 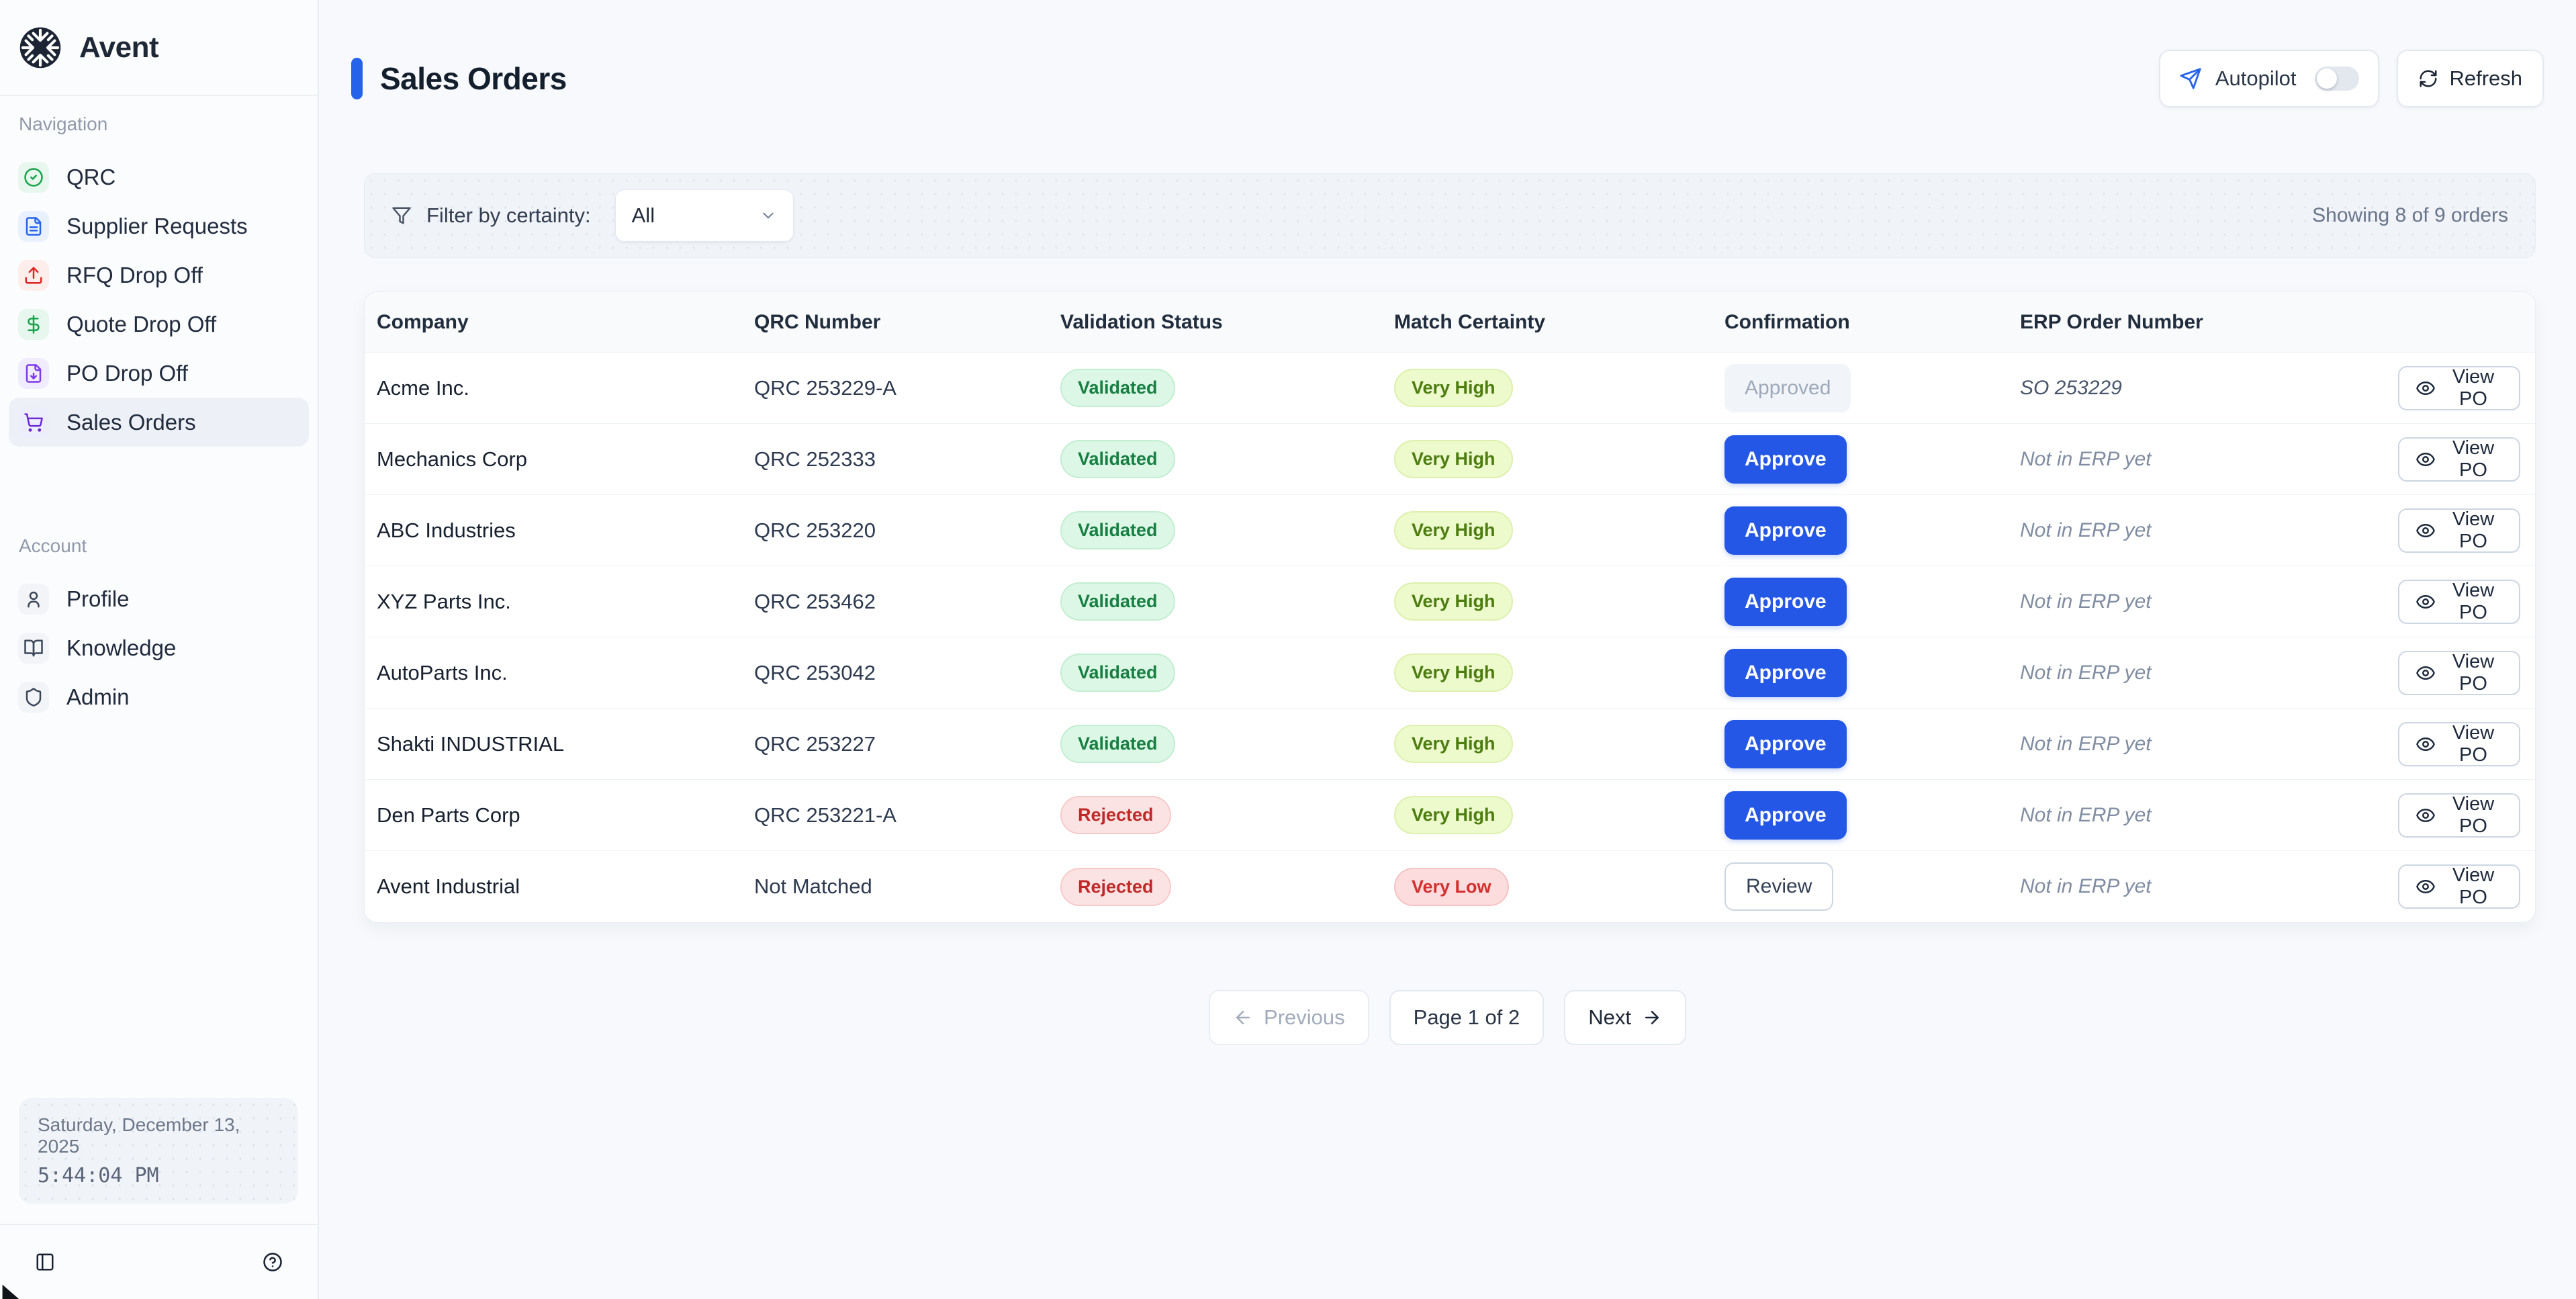 I want to click on sidebar-item-knowledge: Knowledge, so click(x=159, y=647).